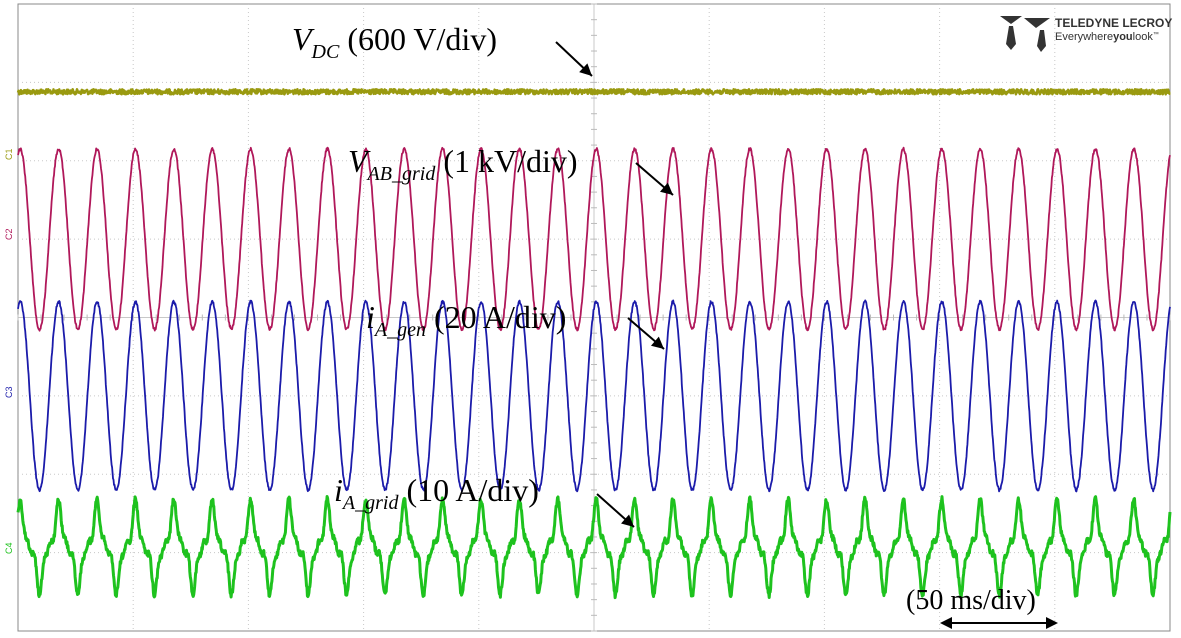 Image resolution: width=1181 pixels, height=638 pixels. I want to click on label-arrows, so click(614, 284).